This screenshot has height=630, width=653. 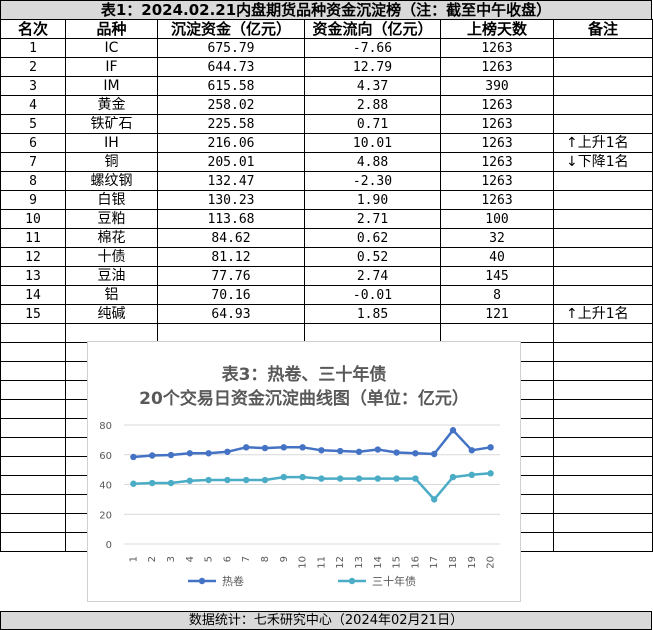 I want to click on x-tick-label: 20, so click(x=491, y=562).